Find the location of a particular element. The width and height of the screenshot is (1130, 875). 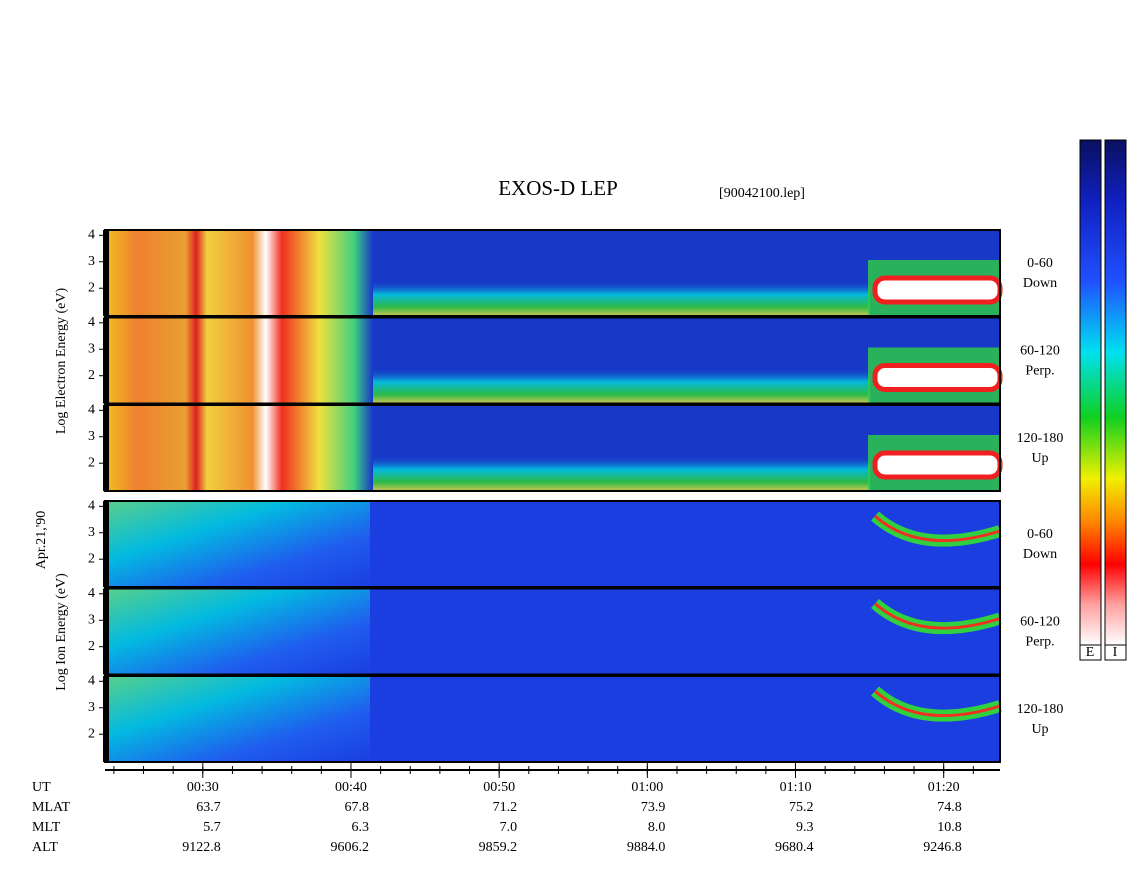

ephemeris-value: 75.2 is located at coordinates (801, 807).